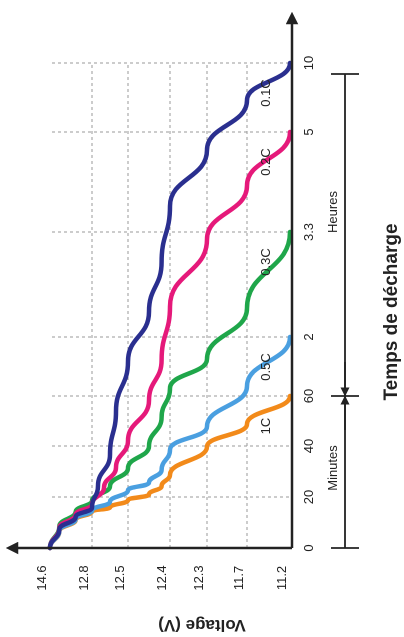 The height and width of the screenshot is (637, 404). What do you see at coordinates (265, 366) in the screenshot?
I see `series-label: 0.5C` at bounding box center [265, 366].